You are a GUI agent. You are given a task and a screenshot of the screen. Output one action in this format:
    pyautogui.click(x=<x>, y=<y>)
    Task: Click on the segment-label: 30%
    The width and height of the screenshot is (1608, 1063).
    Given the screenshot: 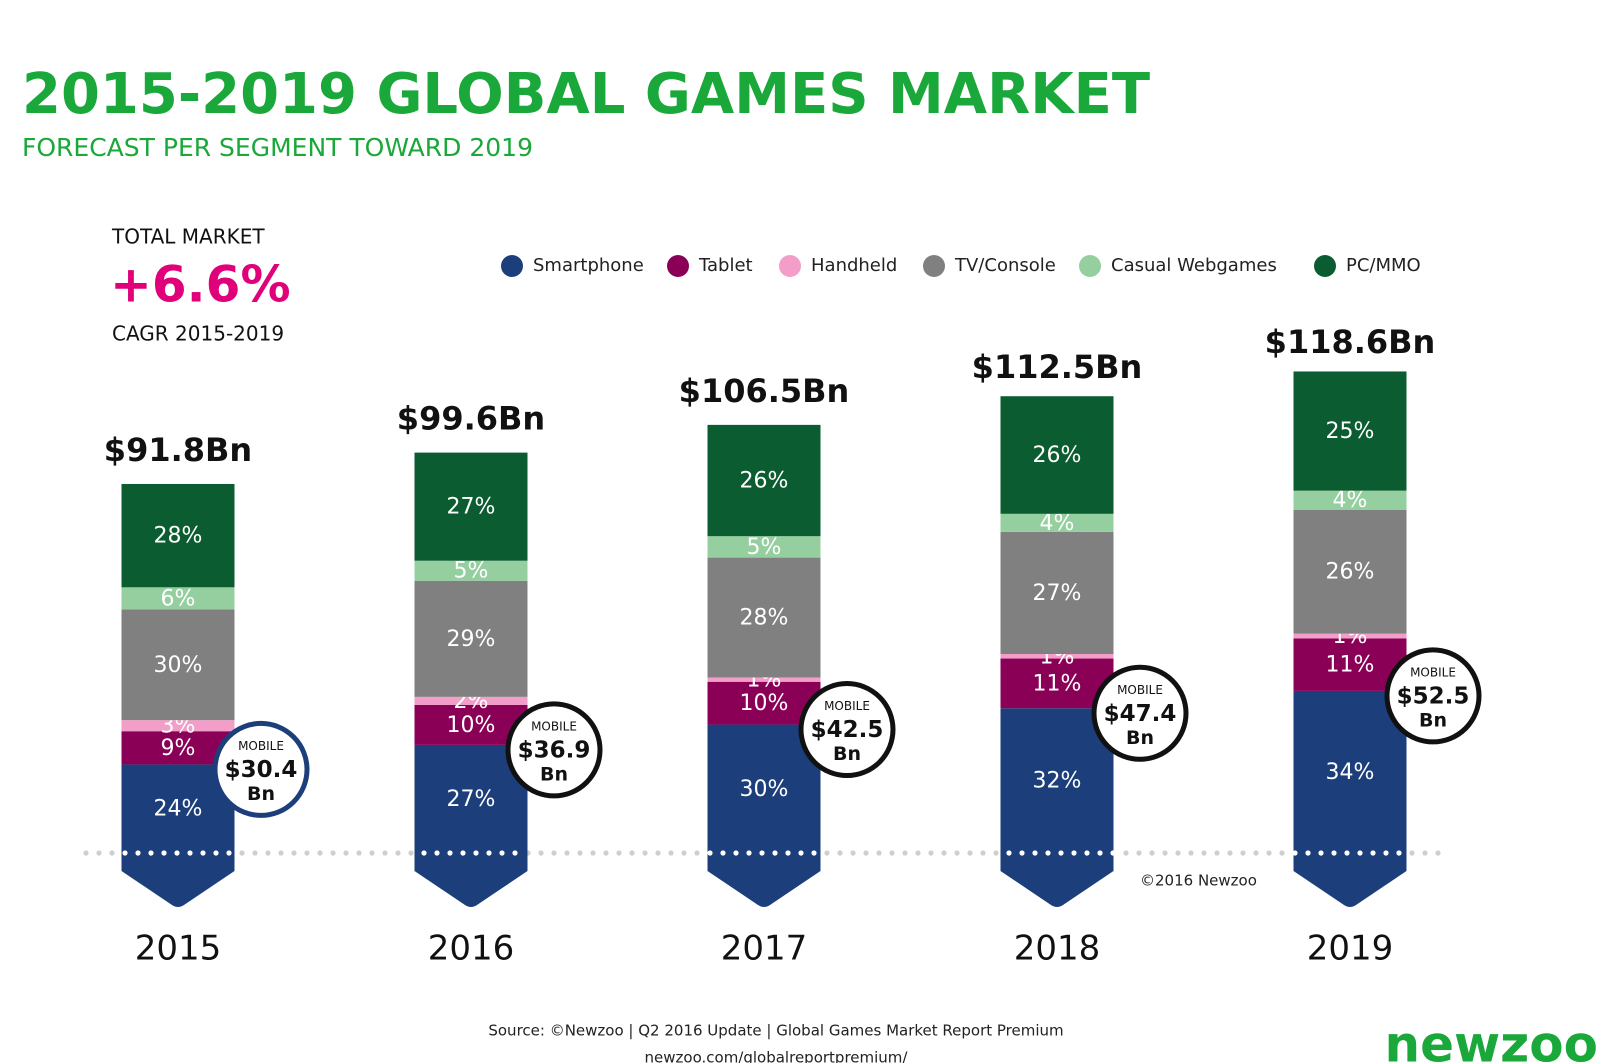 What is the action you would take?
    pyautogui.click(x=764, y=789)
    